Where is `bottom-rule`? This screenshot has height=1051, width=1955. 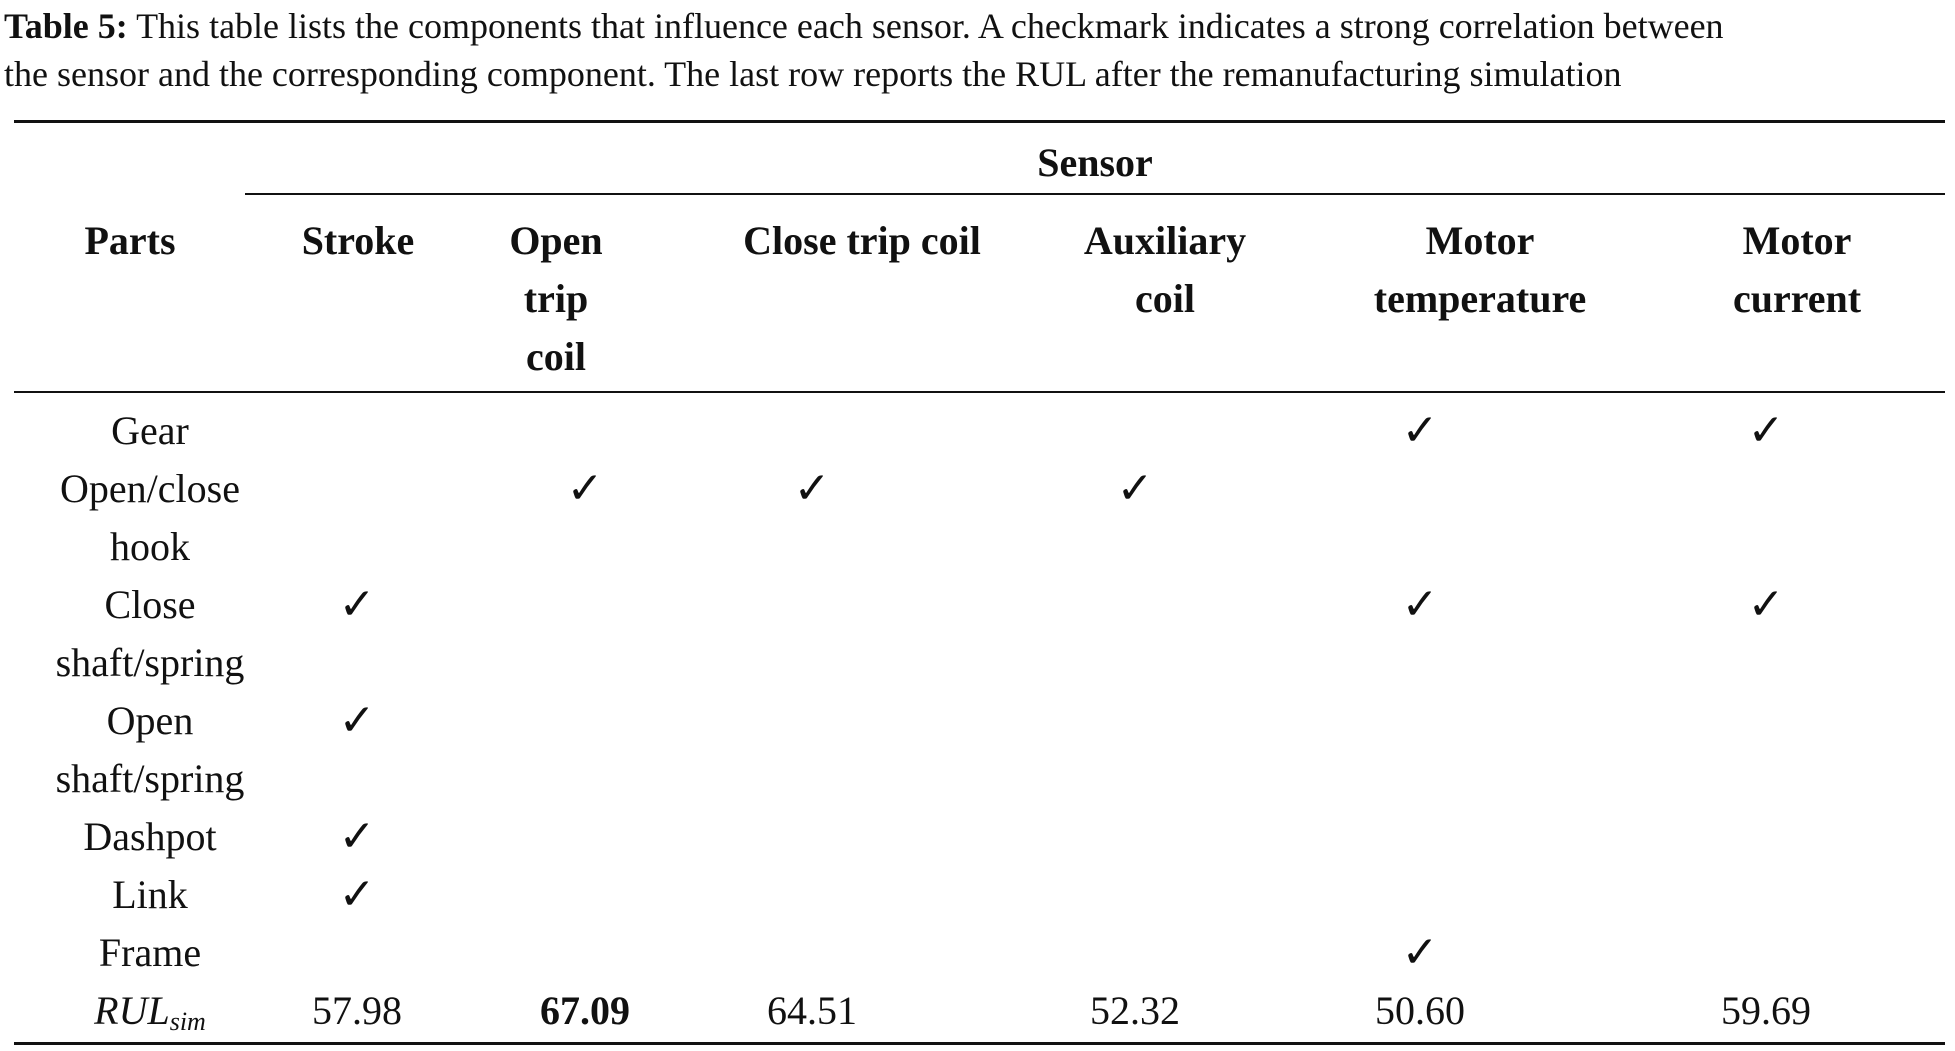 bottom-rule is located at coordinates (979, 1043).